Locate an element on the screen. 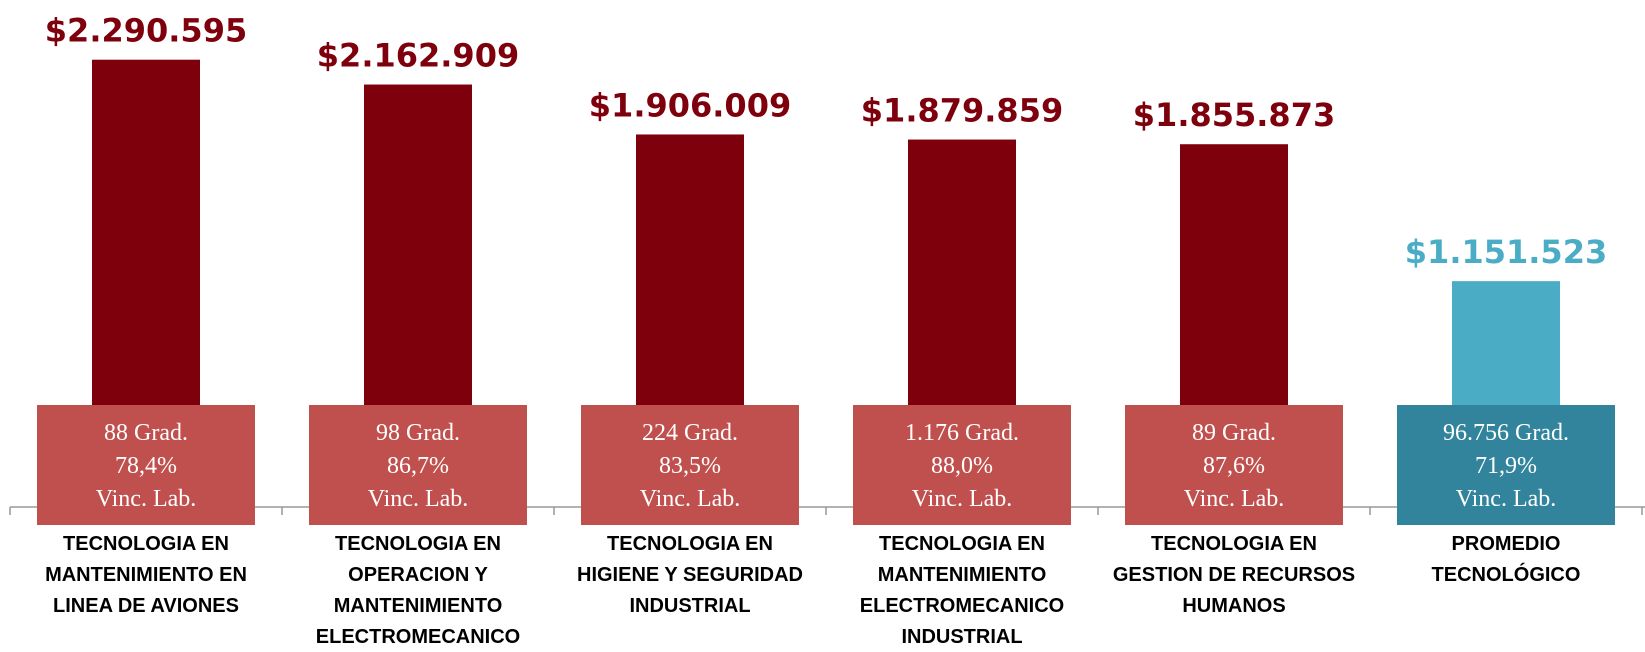 The width and height of the screenshot is (1645, 652). x-tick-label: TECNOLÓGICO is located at coordinates (1506, 574).